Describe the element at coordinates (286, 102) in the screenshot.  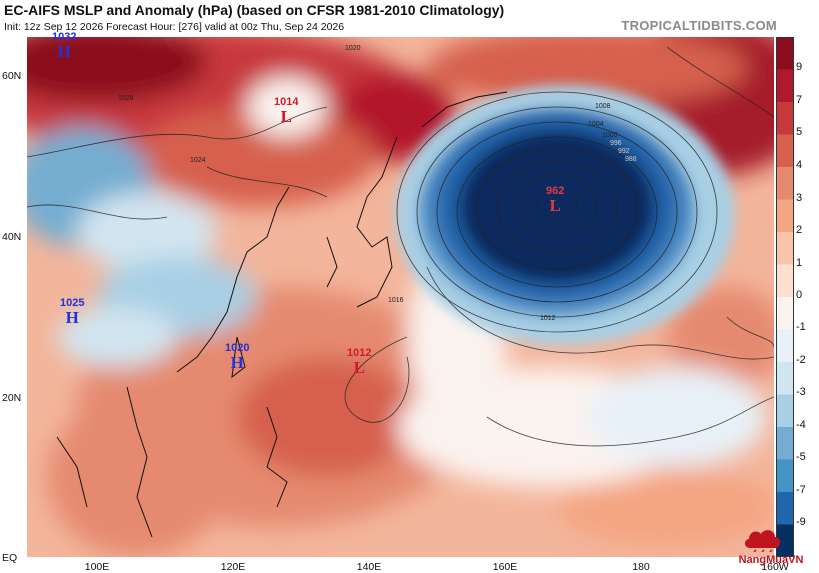
I see `pressure-value: 1014` at that location.